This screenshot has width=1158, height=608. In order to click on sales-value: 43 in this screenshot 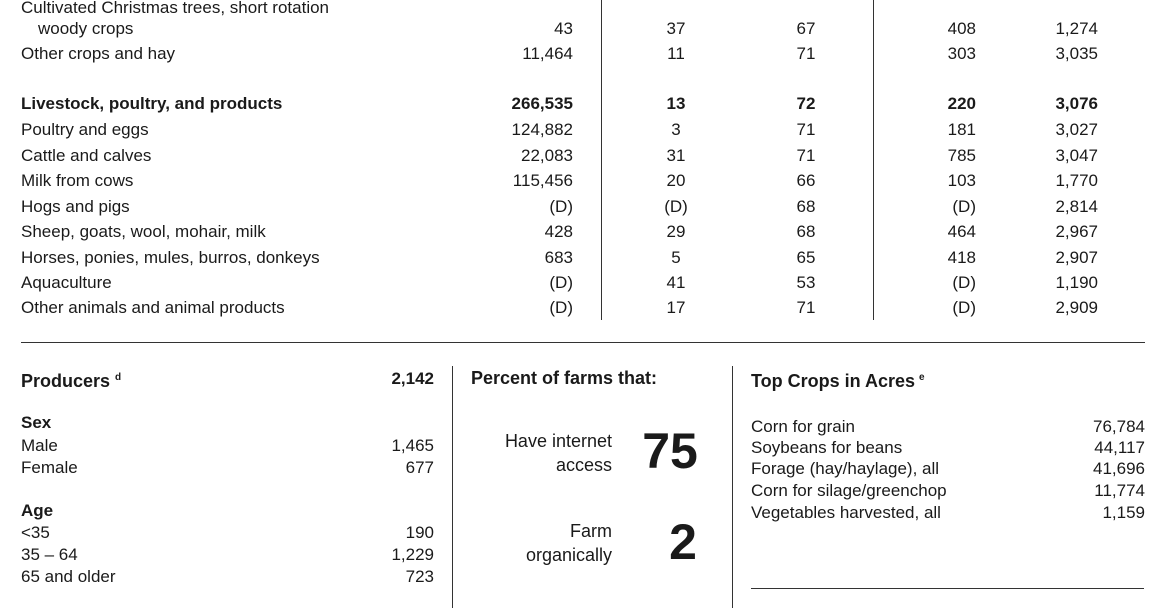, I will do `click(563, 28)`.